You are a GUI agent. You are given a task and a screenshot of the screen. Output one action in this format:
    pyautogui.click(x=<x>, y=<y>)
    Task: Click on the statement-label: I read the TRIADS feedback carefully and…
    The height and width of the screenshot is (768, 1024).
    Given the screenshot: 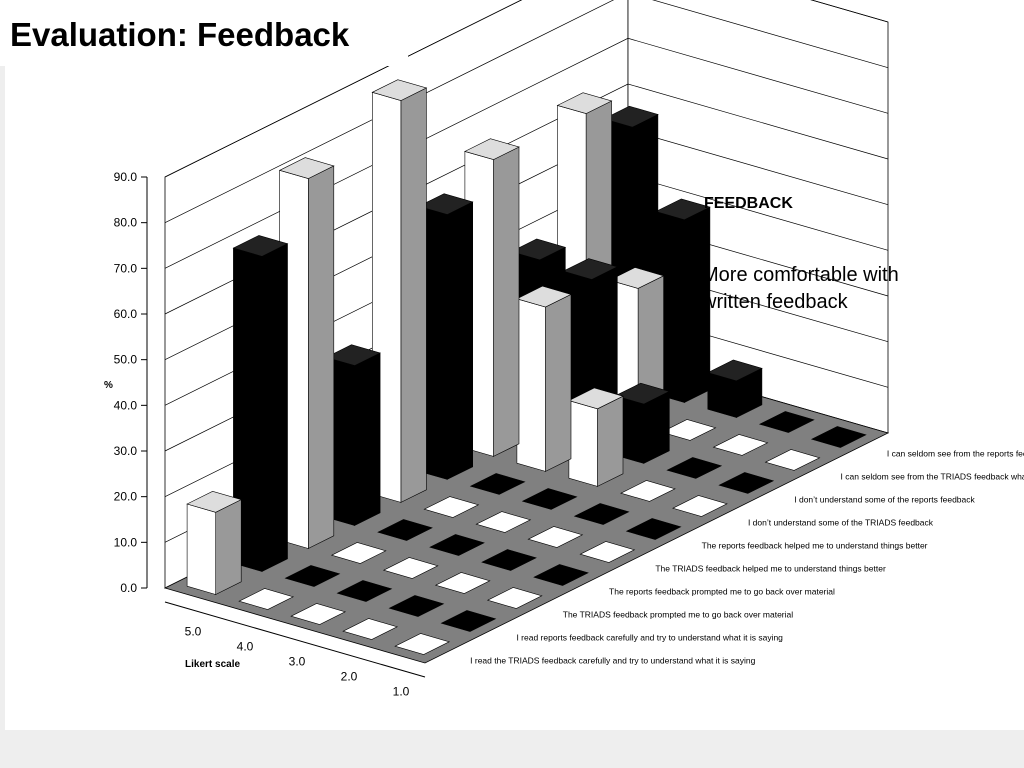 What is the action you would take?
    pyautogui.click(x=612, y=661)
    